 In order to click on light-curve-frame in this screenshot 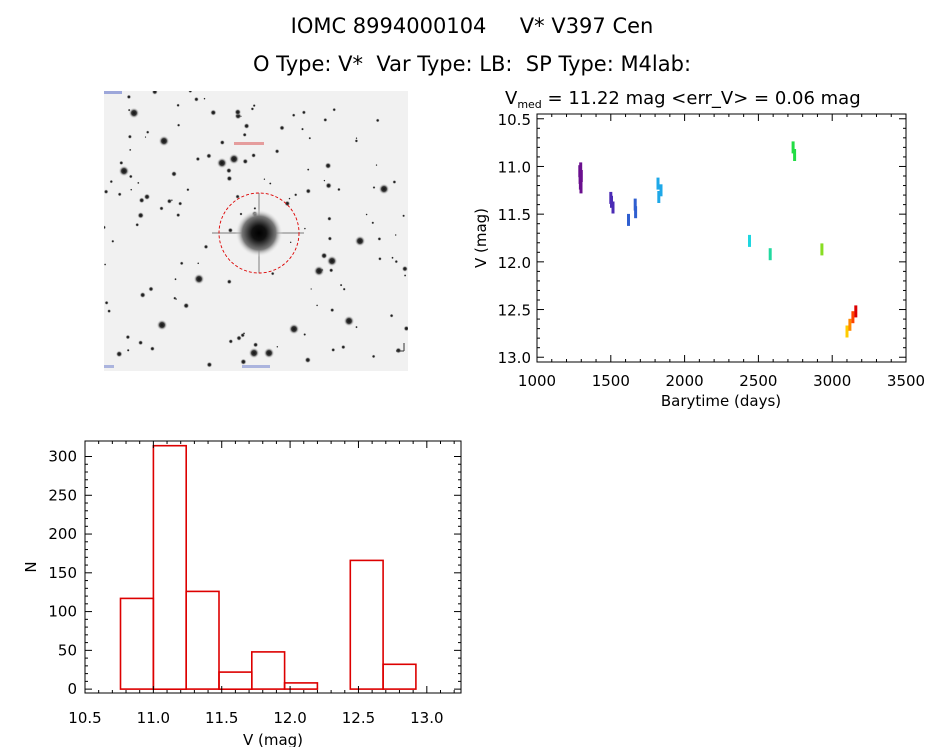, I will do `click(721, 238)`.